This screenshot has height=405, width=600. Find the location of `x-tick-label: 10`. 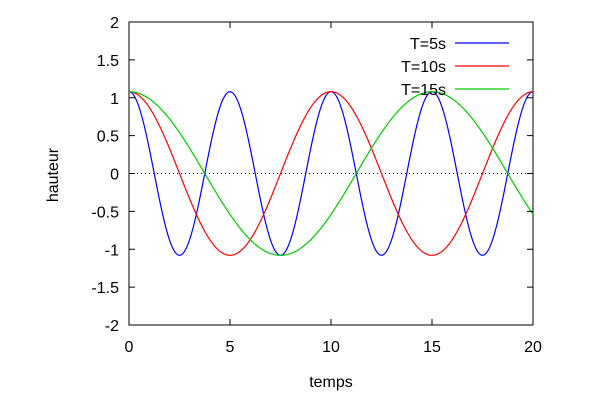

x-tick-label: 10 is located at coordinates (331, 347).